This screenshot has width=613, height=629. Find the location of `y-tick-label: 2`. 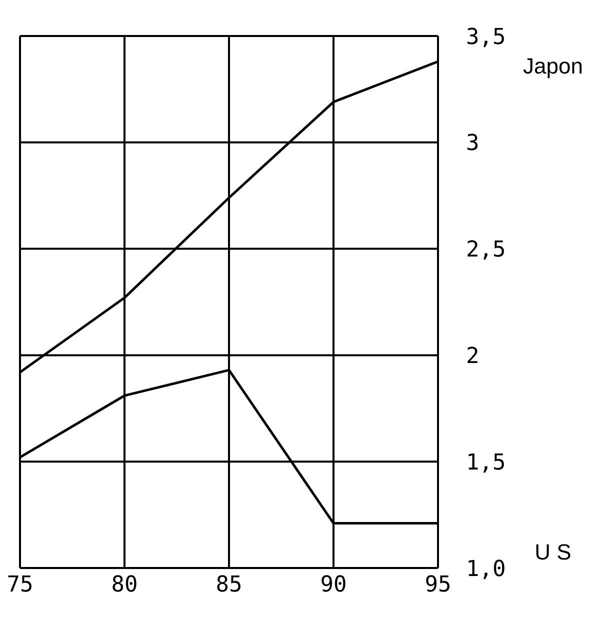

y-tick-label: 2 is located at coordinates (473, 357).